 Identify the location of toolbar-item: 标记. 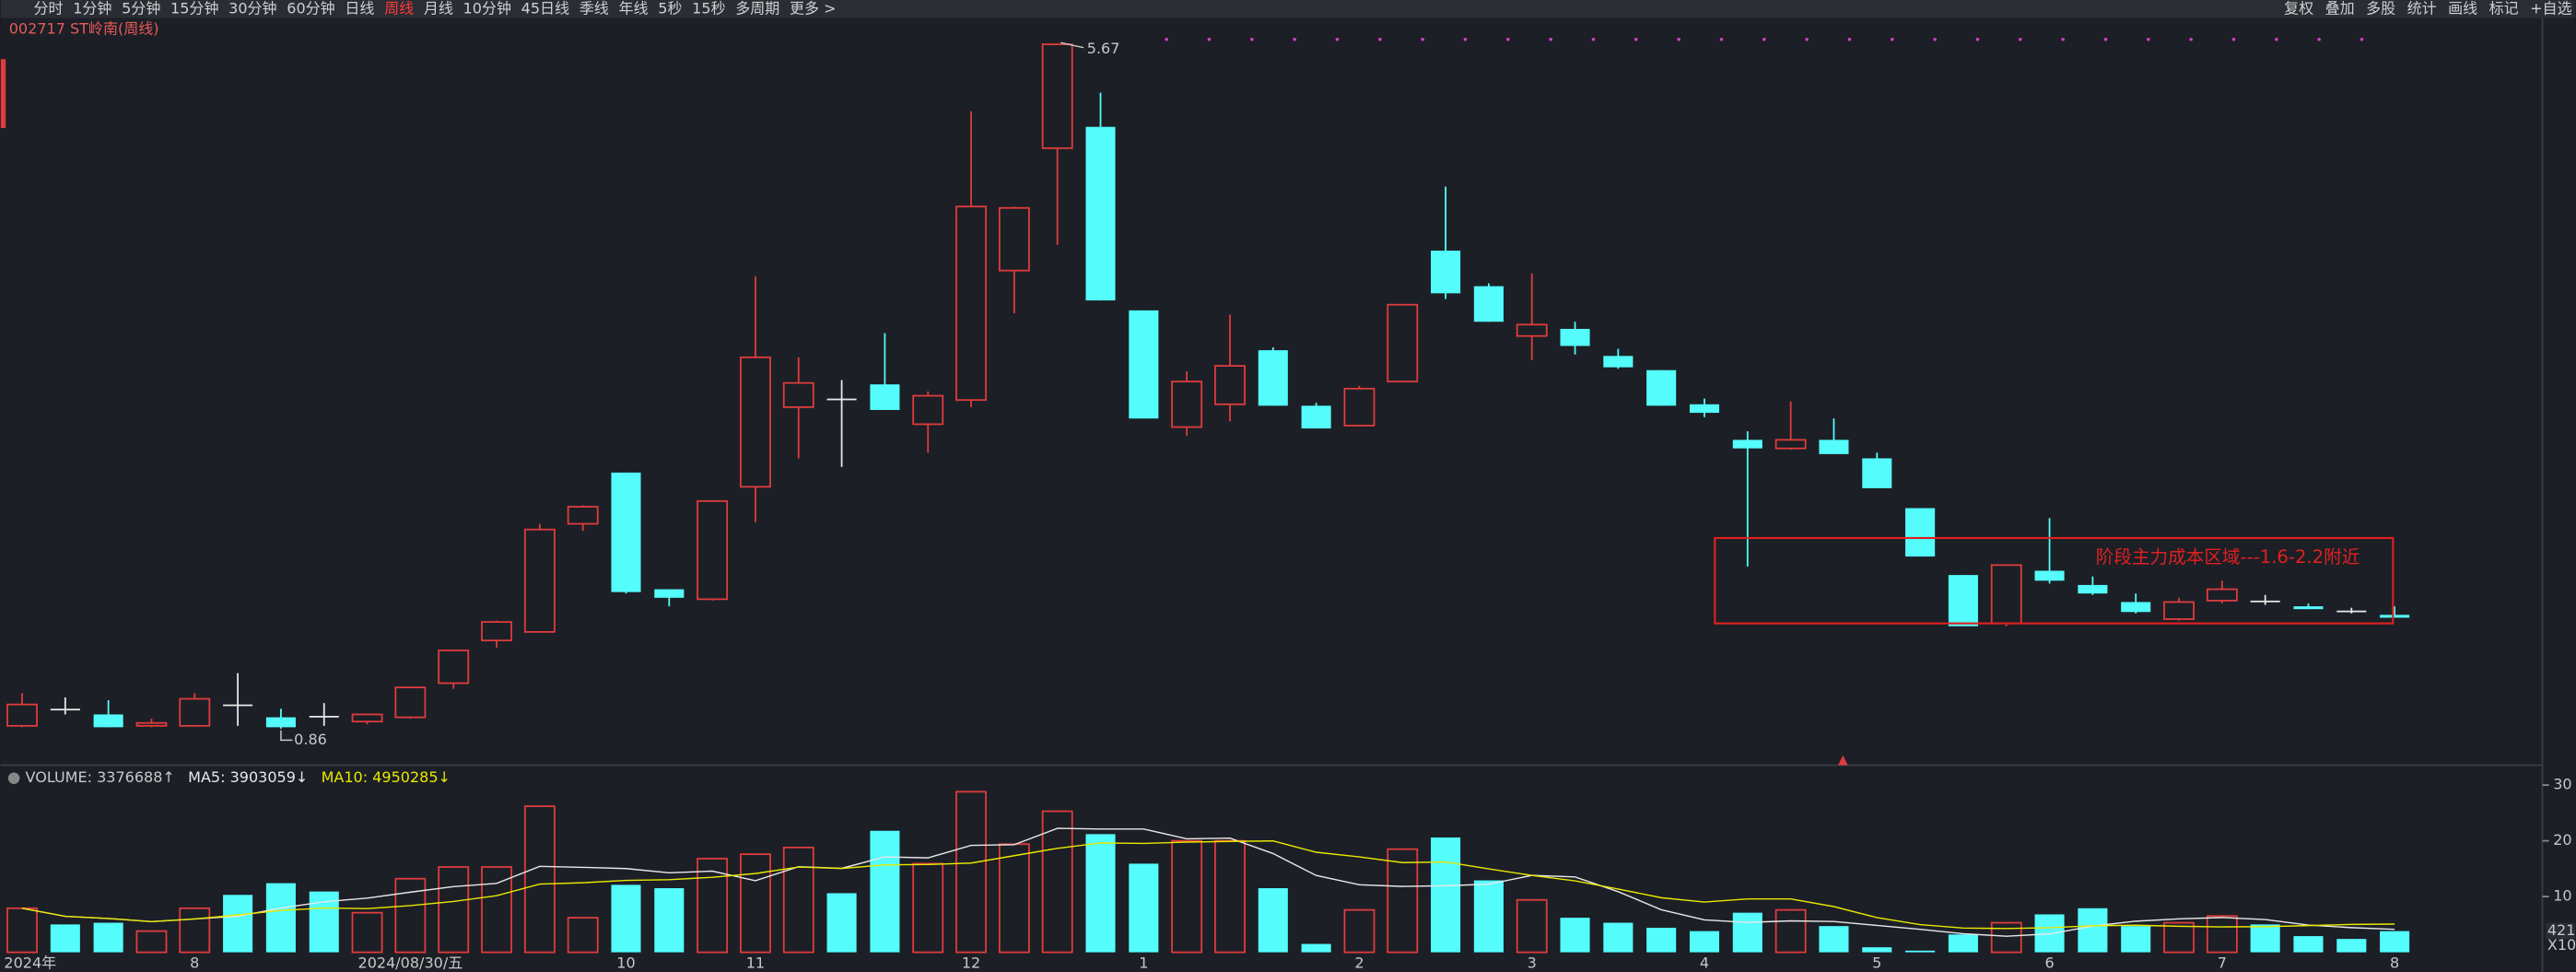
(2504, 9).